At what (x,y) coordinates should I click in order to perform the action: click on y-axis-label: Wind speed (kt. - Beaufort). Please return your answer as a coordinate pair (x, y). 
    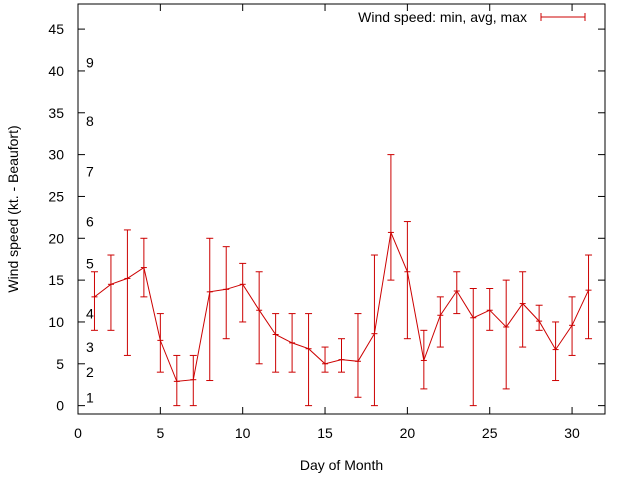
    Looking at the image, I should click on (13, 208).